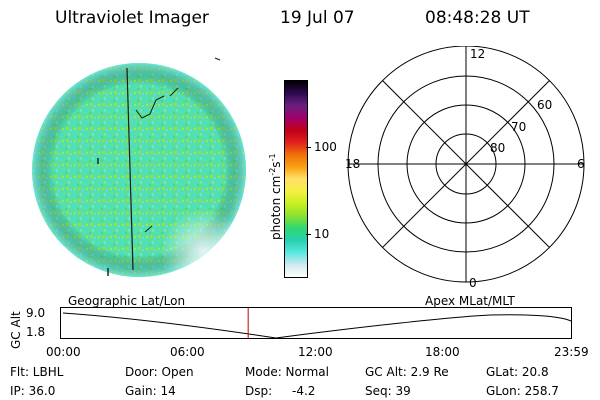 The height and width of the screenshot is (400, 600). What do you see at coordinates (36, 332) in the screenshot?
I see `y-bottom-label: 1.8` at bounding box center [36, 332].